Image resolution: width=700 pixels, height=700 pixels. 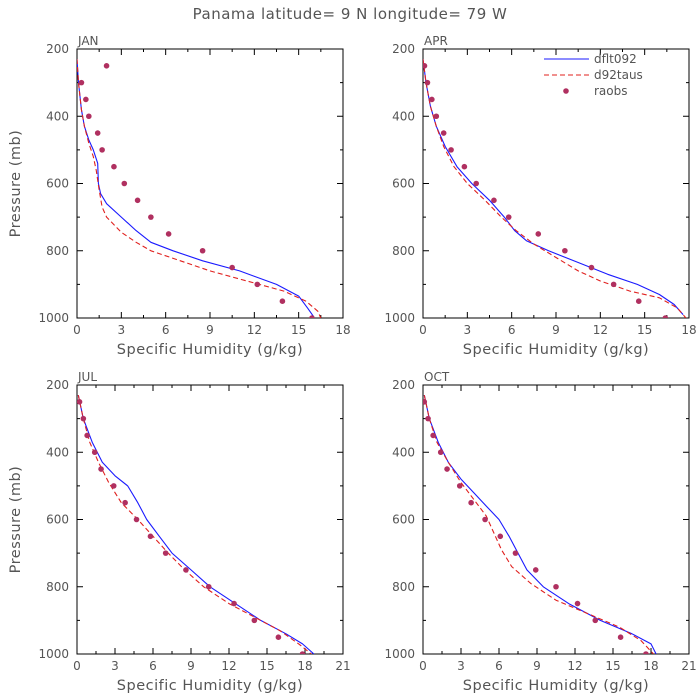 What do you see at coordinates (615, 59) in the screenshot?
I see `legend-label-dflt092: dflt092` at bounding box center [615, 59].